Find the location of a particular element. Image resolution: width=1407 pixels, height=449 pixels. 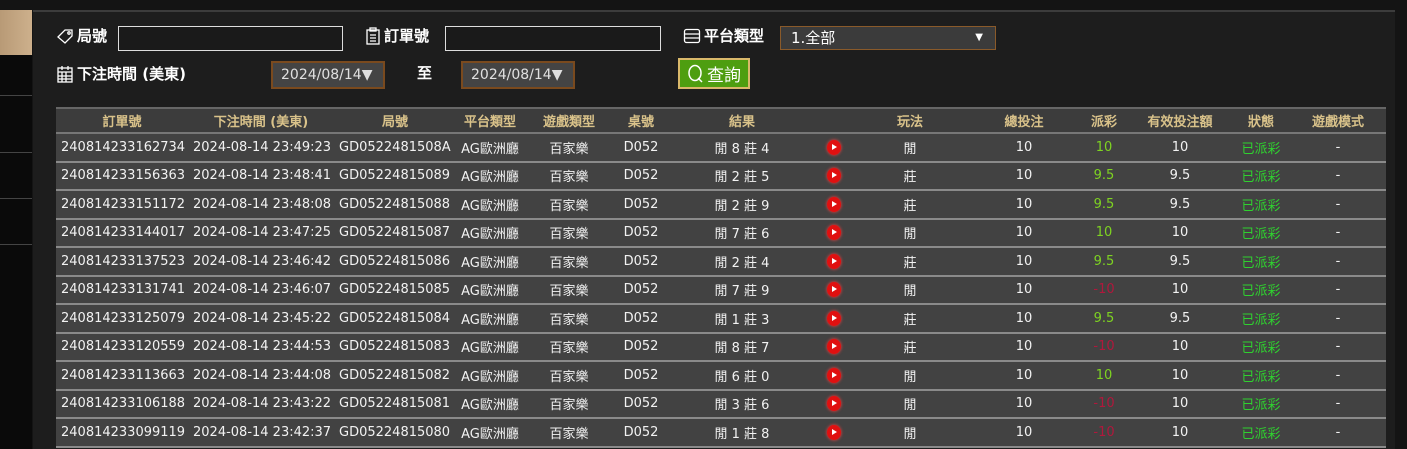

column-header: 桌號 is located at coordinates (641, 120).